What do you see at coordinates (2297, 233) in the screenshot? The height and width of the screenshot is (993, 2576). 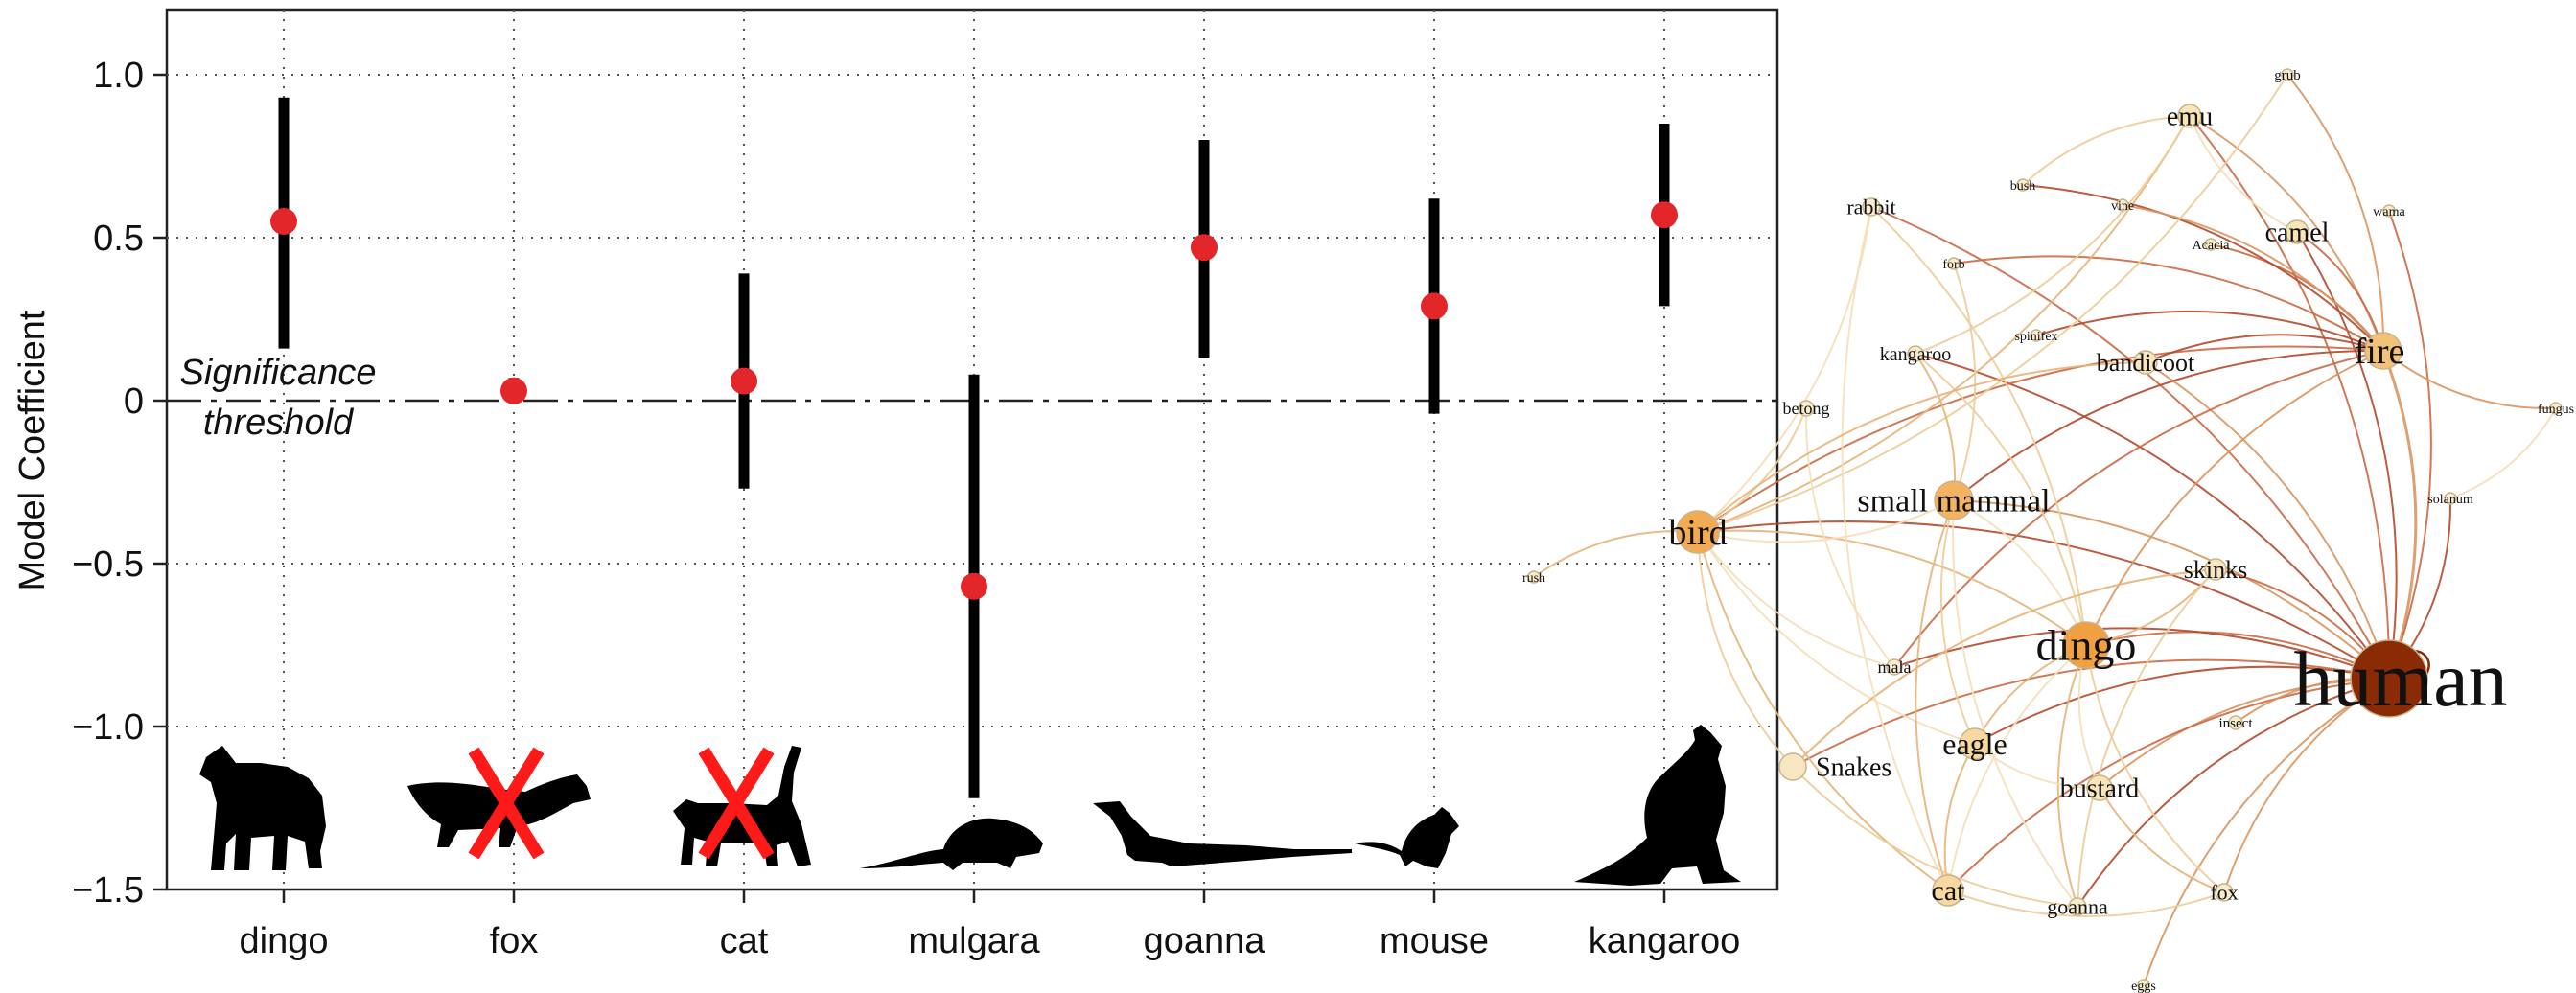 I see `network-node-label: camel` at bounding box center [2297, 233].